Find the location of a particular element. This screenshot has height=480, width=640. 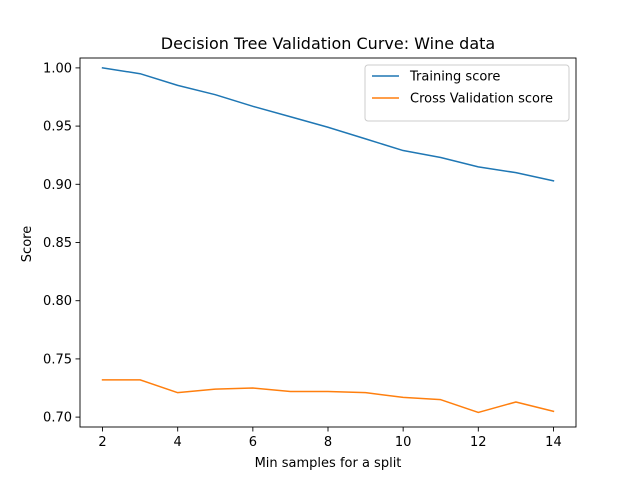

y-tick-label: 0.75 is located at coordinates (57, 359).